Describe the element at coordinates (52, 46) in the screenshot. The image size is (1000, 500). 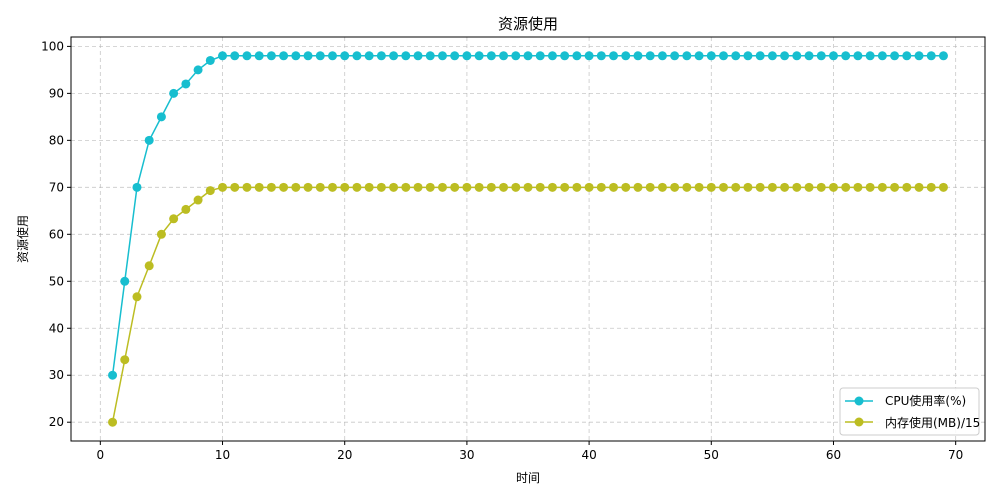
I see `y-tick-label: 100` at that location.